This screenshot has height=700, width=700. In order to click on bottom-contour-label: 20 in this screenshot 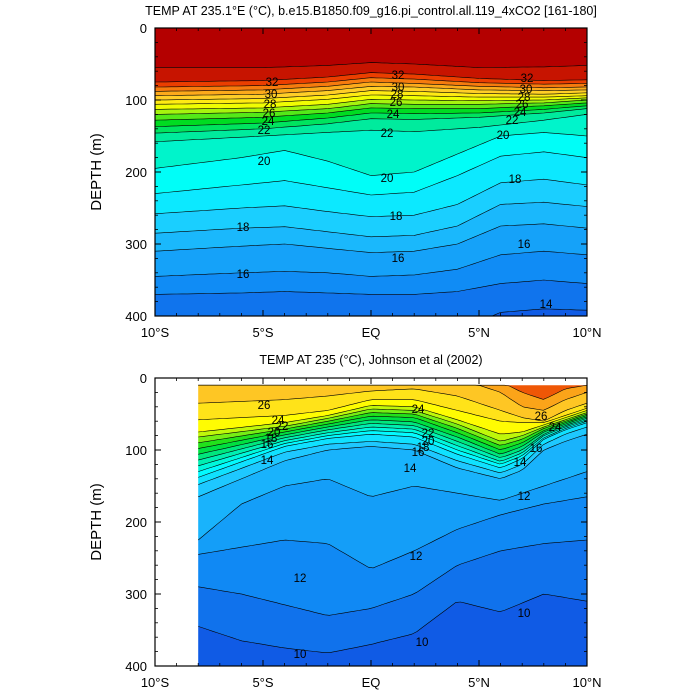, I will do `click(428, 442)`.